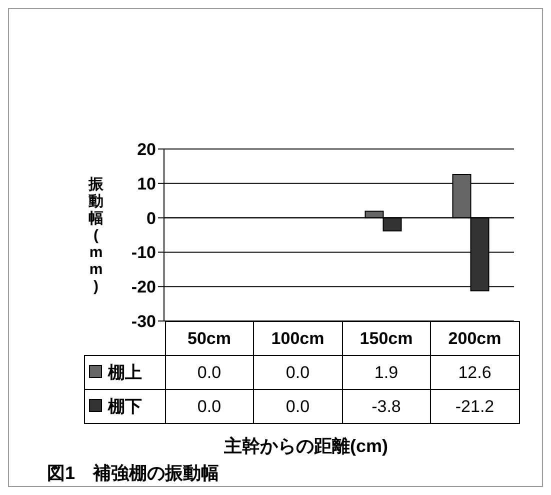 The height and width of the screenshot is (495, 551). Describe the element at coordinates (386, 373) in the screenshot. I see `data-label: 1.9` at that location.